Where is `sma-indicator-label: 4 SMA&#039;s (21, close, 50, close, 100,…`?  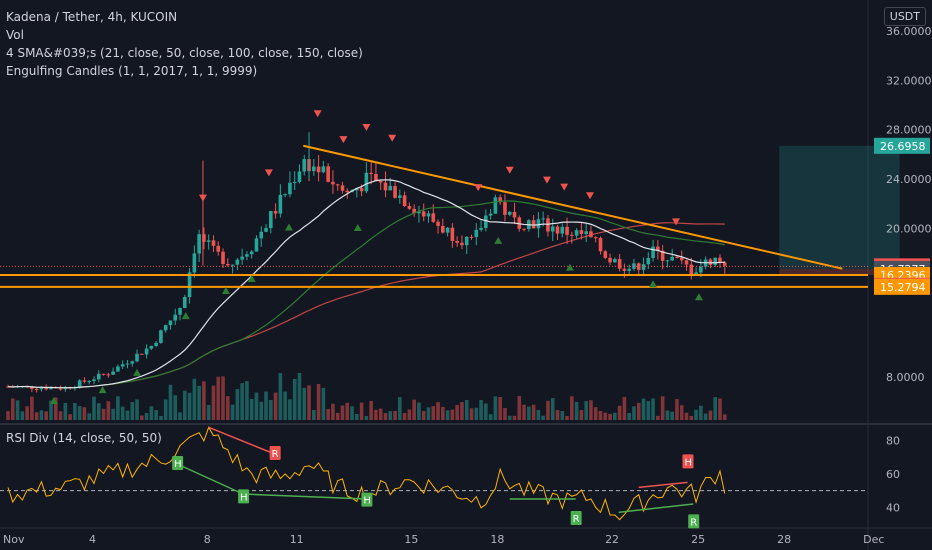 sma-indicator-label: 4 SMA&#039;s (21, close, 50, close, 100,… is located at coordinates (184, 53).